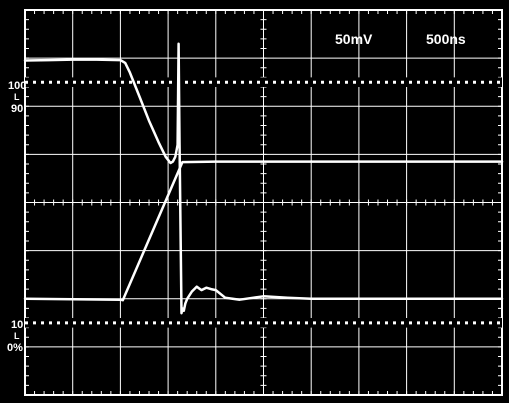  What do you see at coordinates (354, 39) in the screenshot?
I see `volts-per-div-readout: 50mV` at bounding box center [354, 39].